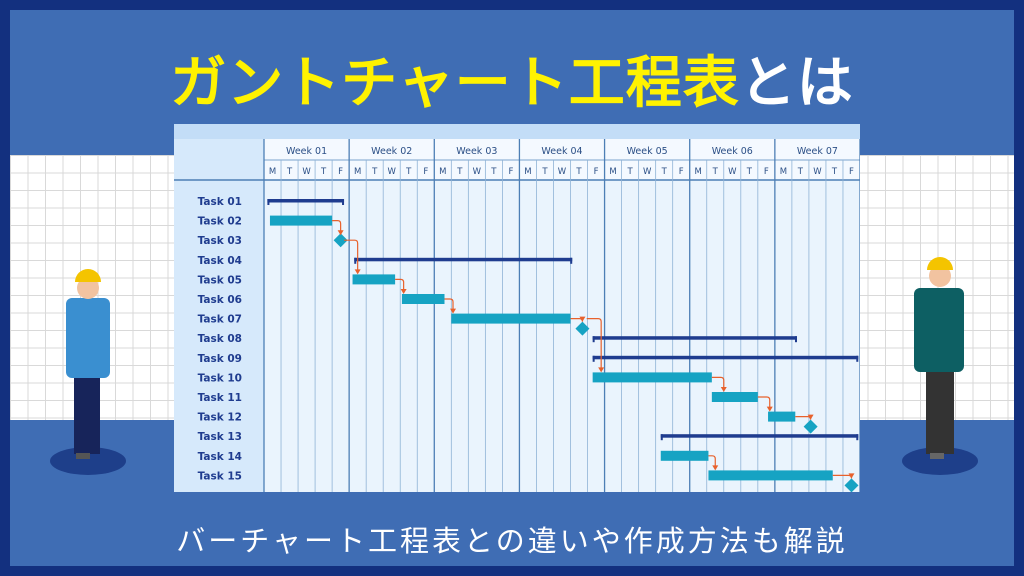 The image size is (1024, 576). Describe the element at coordinates (220, 241) in the screenshot. I see `task-label: Task 03` at that location.